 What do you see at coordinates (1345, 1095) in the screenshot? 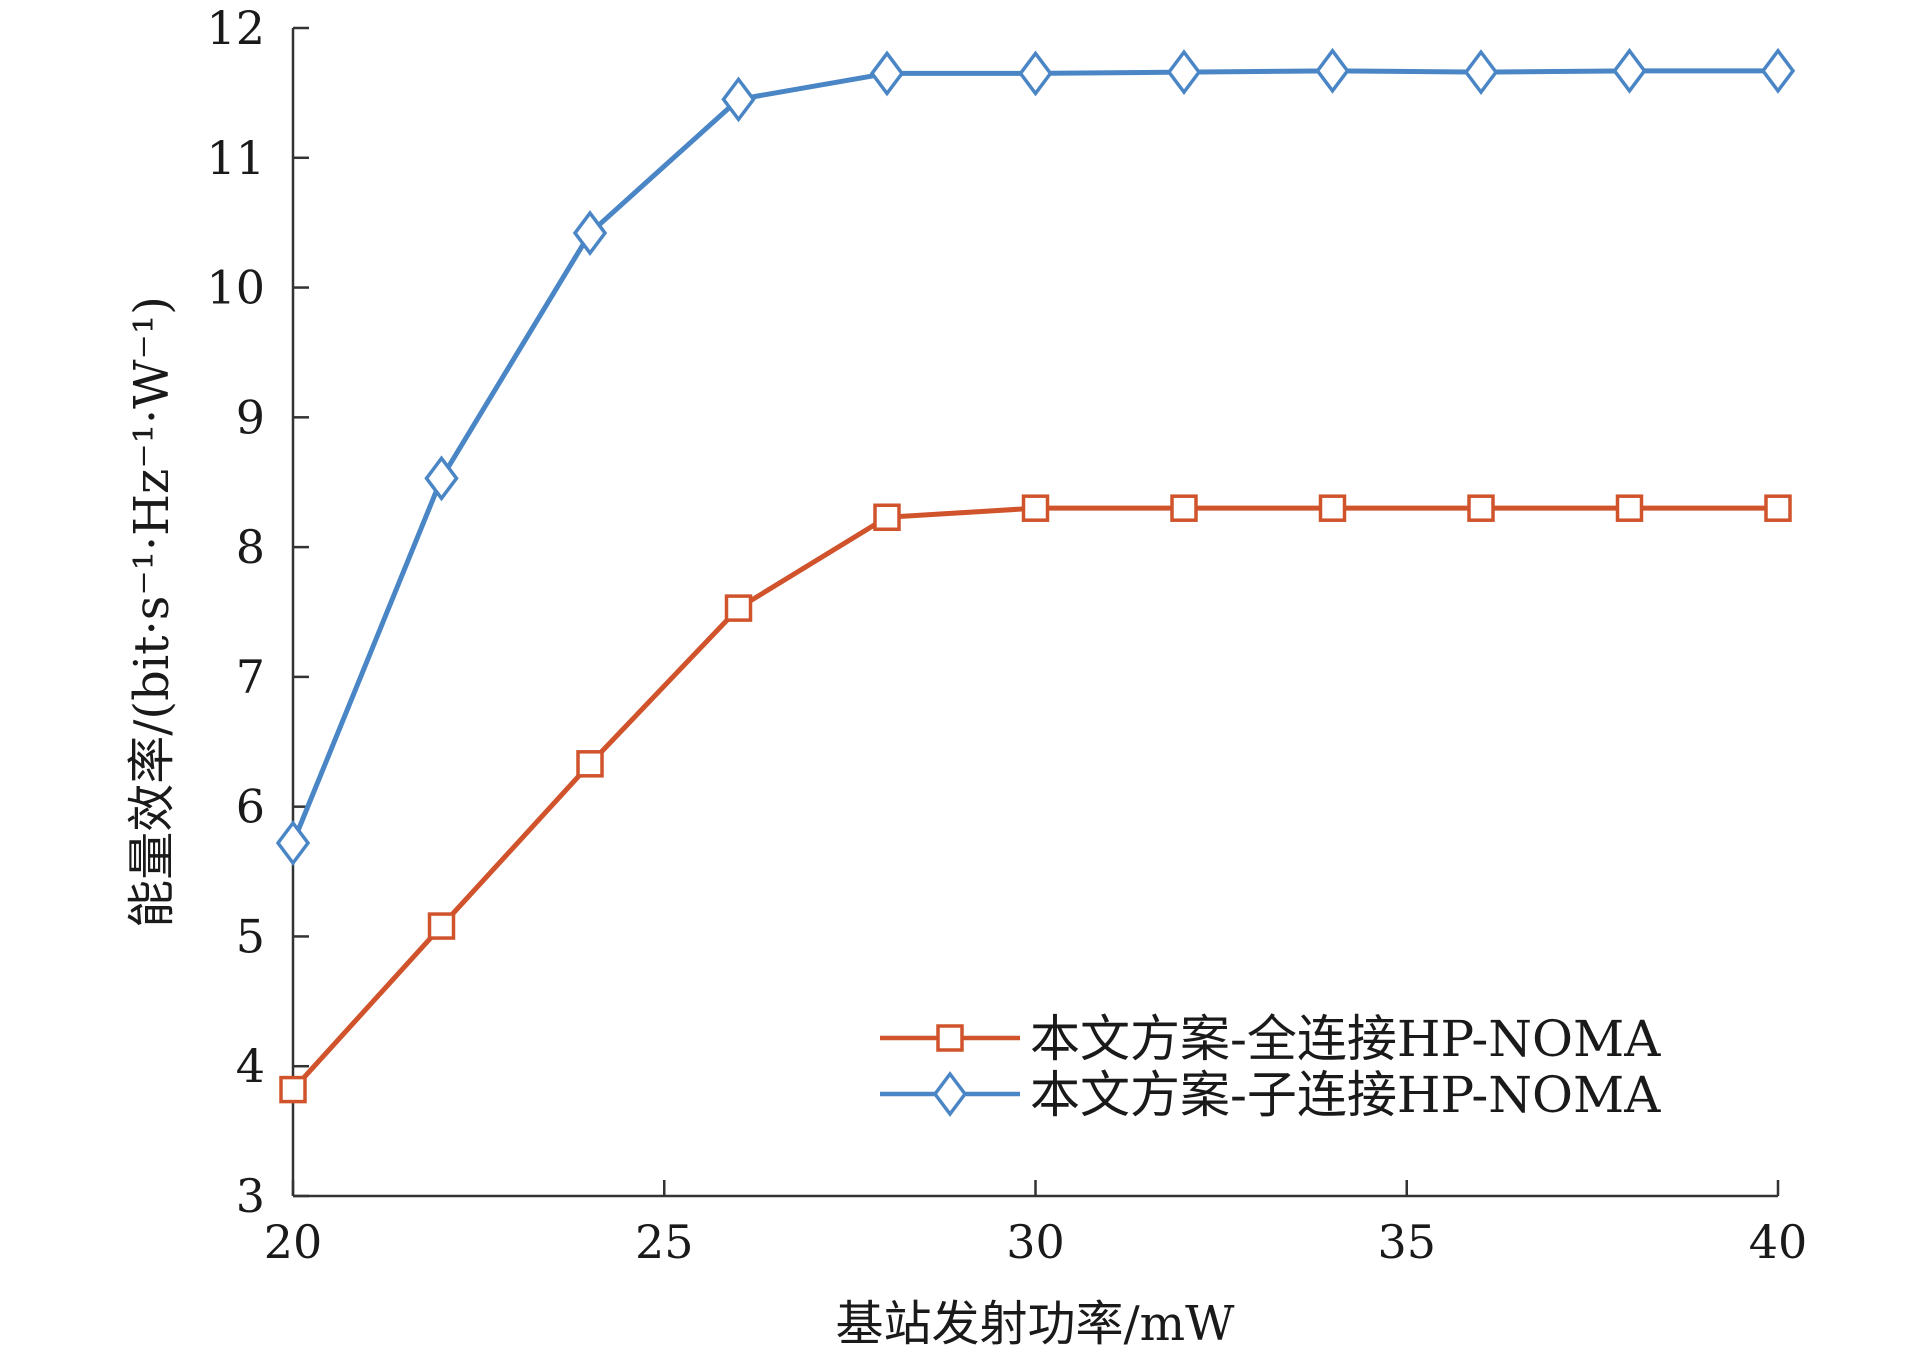
I see `legend-label: 本文方案-子连接HP-NOMA` at bounding box center [1345, 1095].